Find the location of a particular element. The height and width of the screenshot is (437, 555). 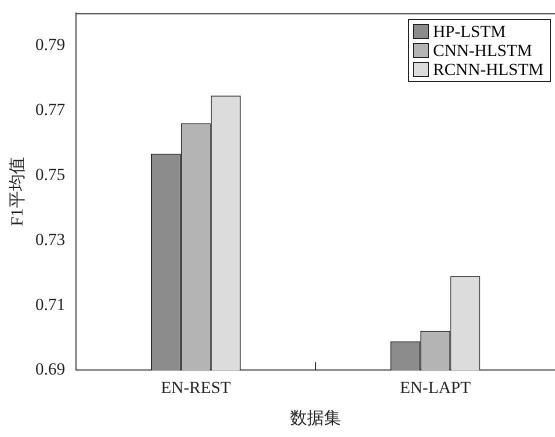

y-tick-label: 0.75 is located at coordinates (50, 174).